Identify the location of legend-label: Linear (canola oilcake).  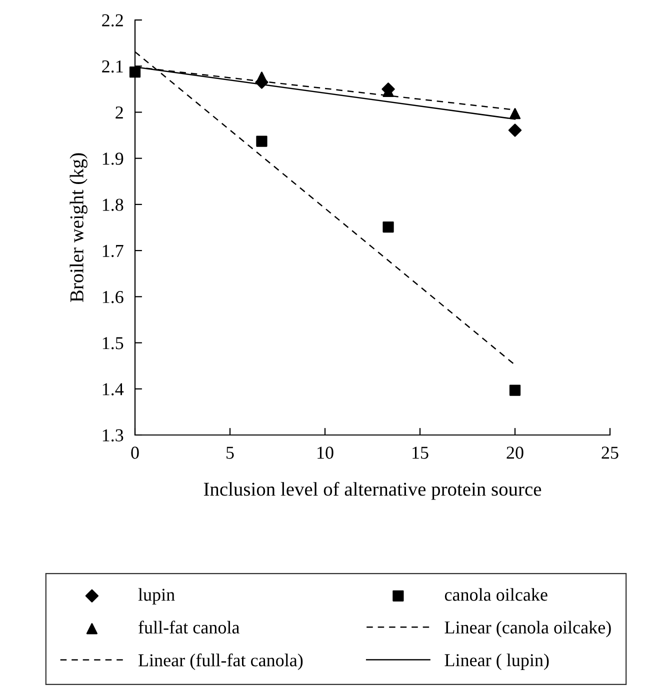
(527, 629).